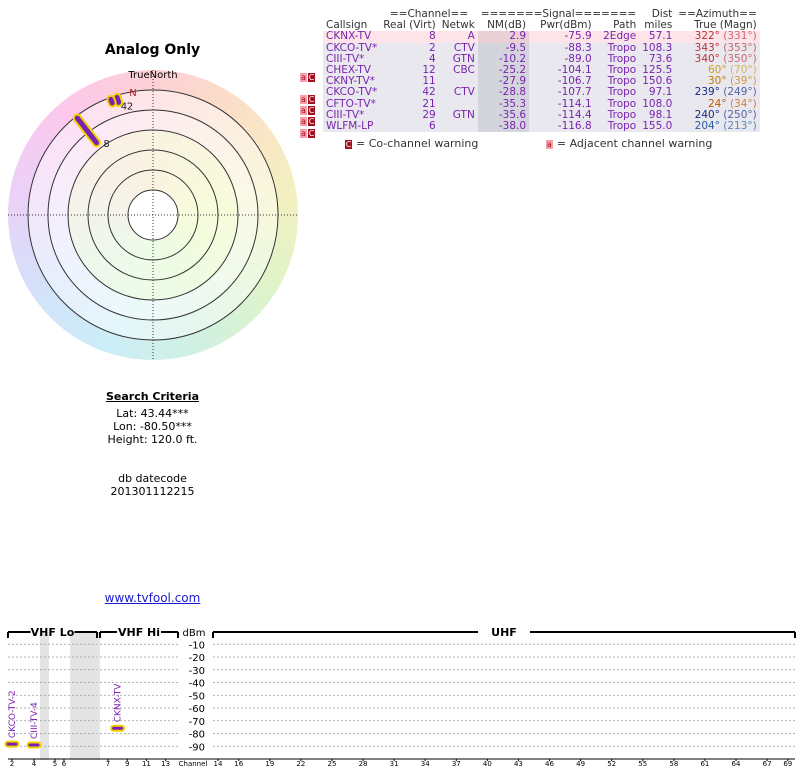 This screenshot has width=800, height=768. What do you see at coordinates (352, 47) in the screenshot?
I see `cell: CKCO-TV*` at bounding box center [352, 47].